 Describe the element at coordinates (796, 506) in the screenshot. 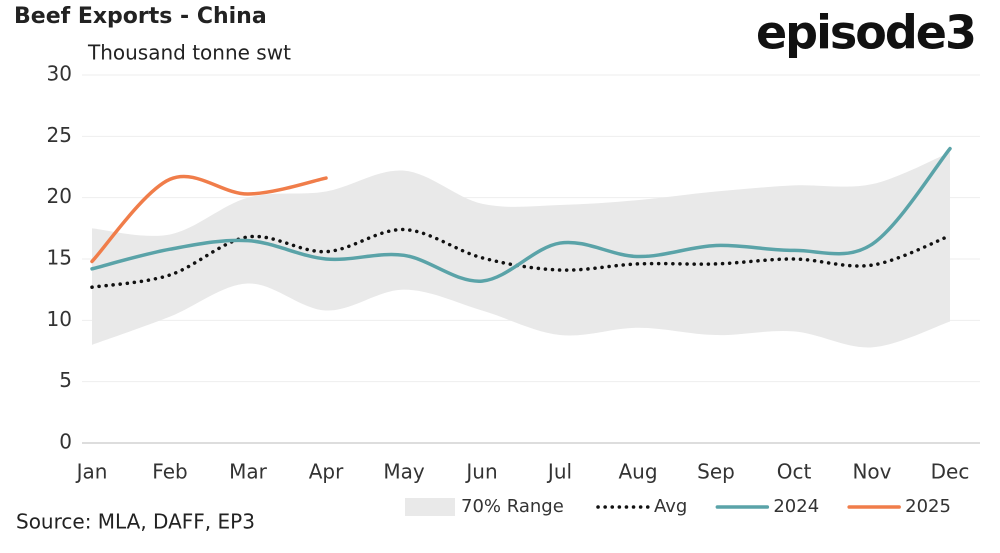

I see `legend-label: 2024` at that location.